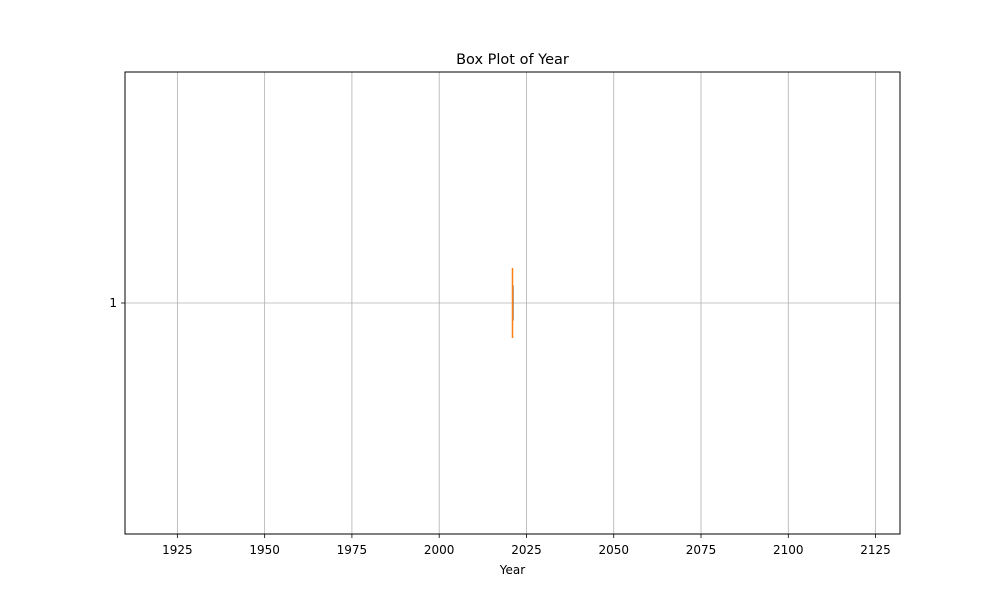  Describe the element at coordinates (701, 550) in the screenshot. I see `x-tick-label: 2075` at that location.